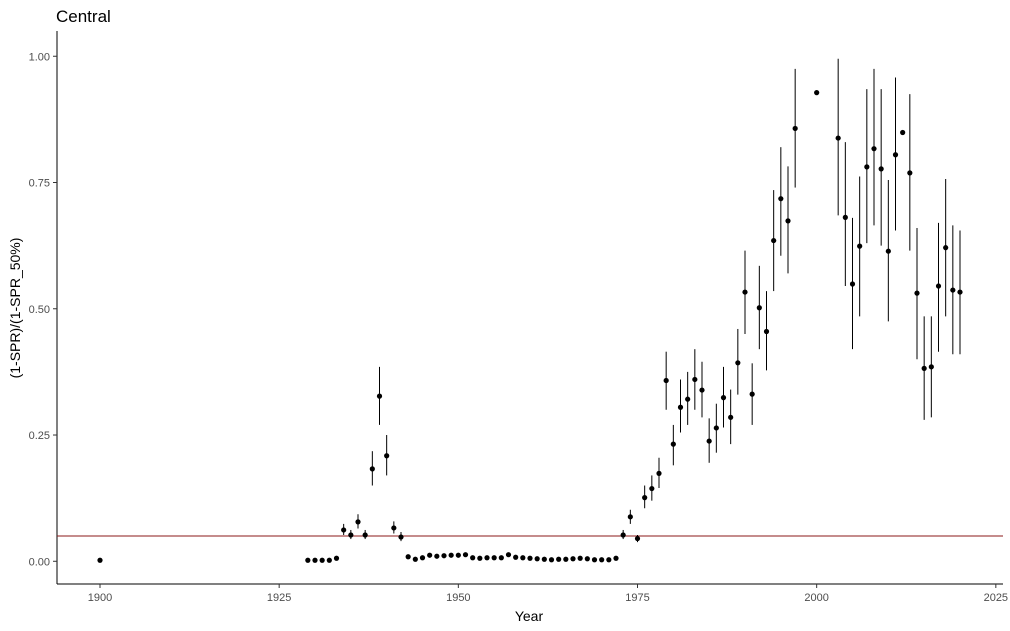 Image resolution: width=1010 pixels, height=631 pixels. Describe the element at coordinates (15, 308) in the screenshot. I see `y-axis-title: (1-SPR)/(1-SPR_50%)` at that location.